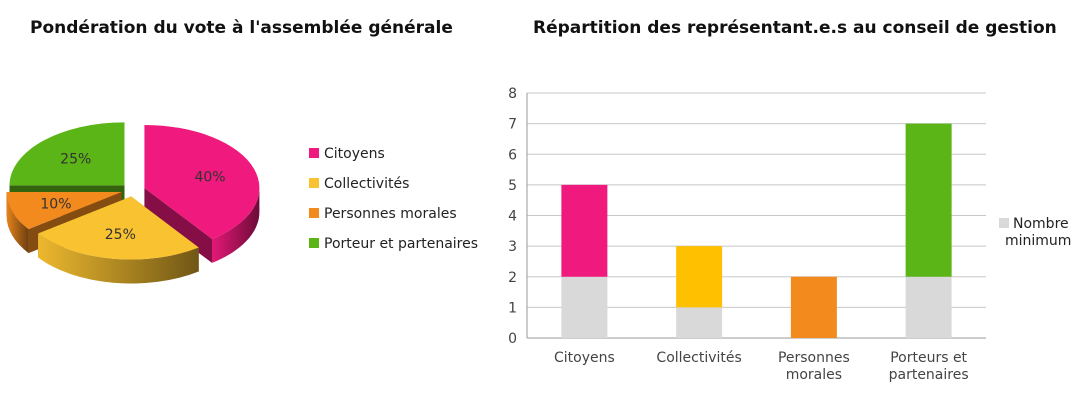 The image size is (1086, 416). What do you see at coordinates (512, 308) in the screenshot?
I see `y-tick-label: 1` at bounding box center [512, 308].